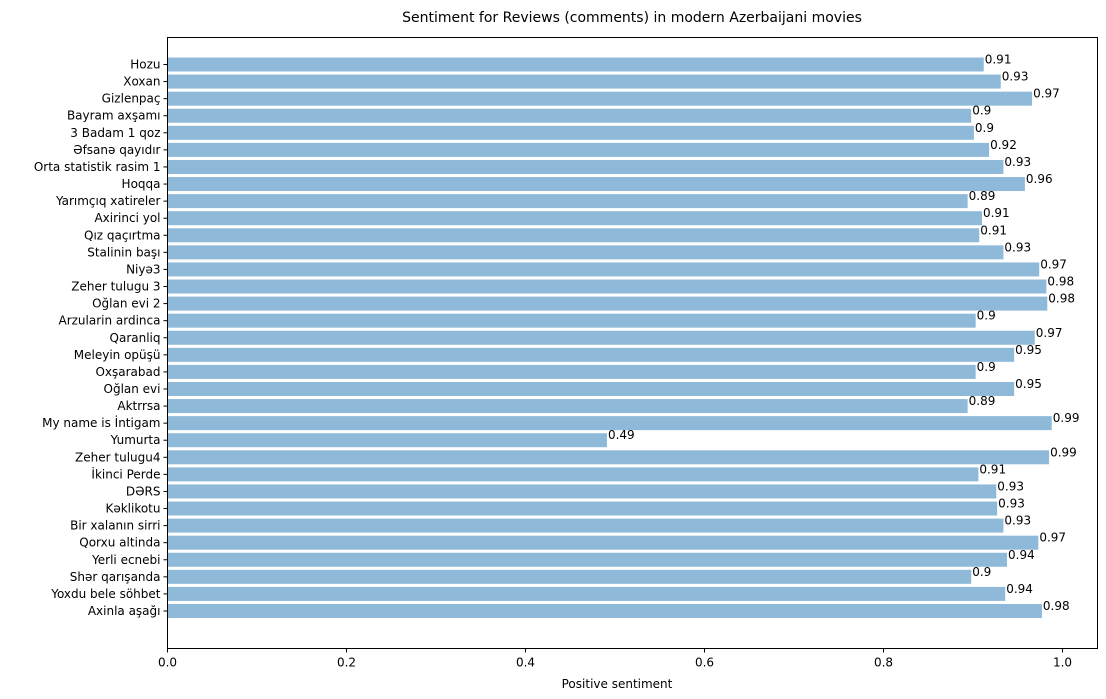 The image size is (1106, 699). I want to click on y-tick-label: Yumurta, so click(135, 440).